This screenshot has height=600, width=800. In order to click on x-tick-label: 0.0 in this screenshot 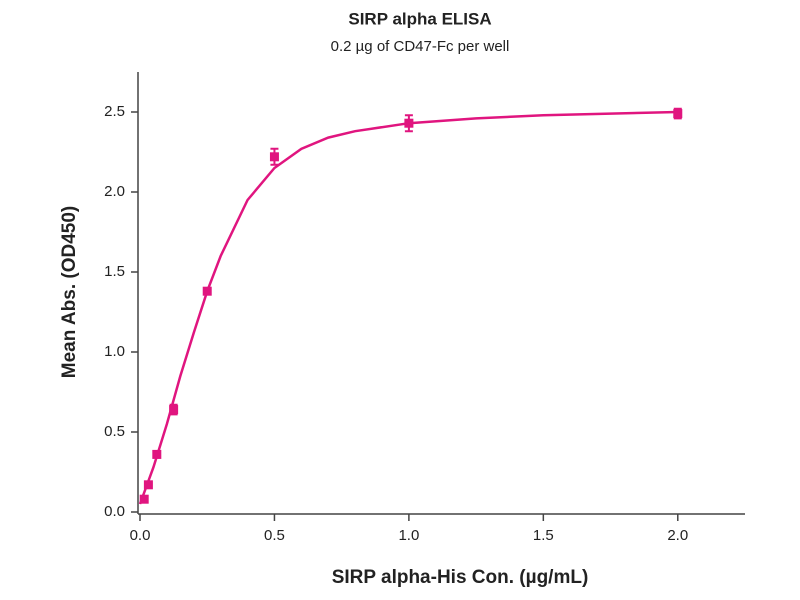, I will do `click(140, 535)`.